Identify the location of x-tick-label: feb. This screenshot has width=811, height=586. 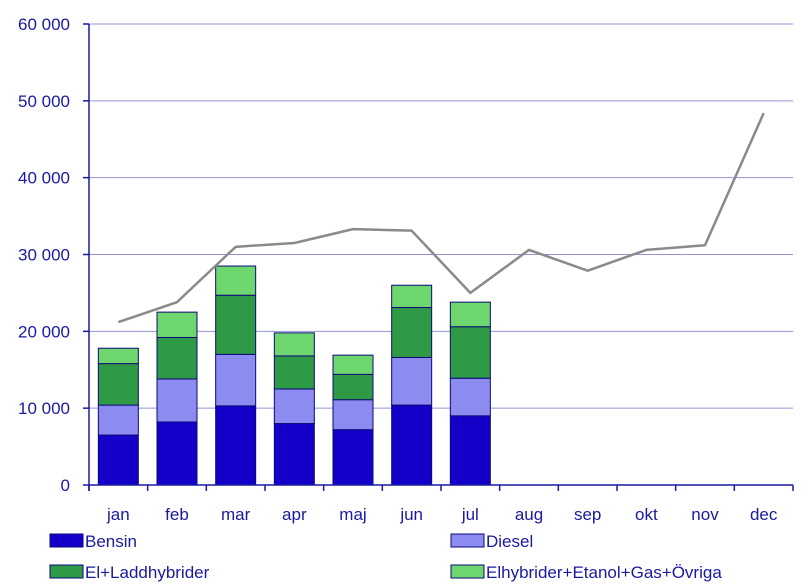
(177, 514).